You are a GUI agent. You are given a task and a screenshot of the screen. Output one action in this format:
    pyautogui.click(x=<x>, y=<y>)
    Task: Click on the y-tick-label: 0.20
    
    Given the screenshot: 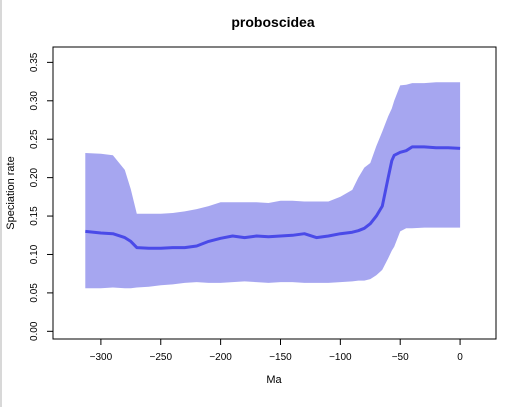 What is the action you would take?
    pyautogui.click(x=34, y=177)
    